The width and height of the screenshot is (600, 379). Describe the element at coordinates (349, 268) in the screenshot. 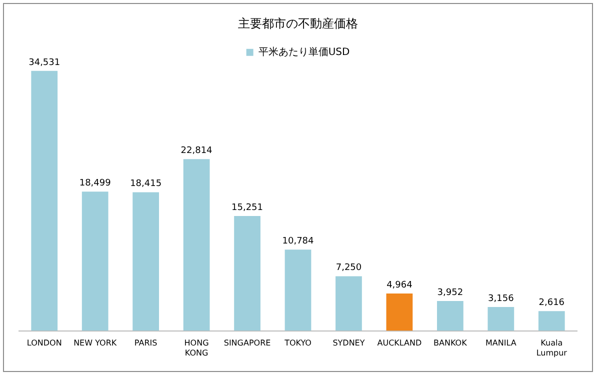

I see `data-label: 7,250` at that location.